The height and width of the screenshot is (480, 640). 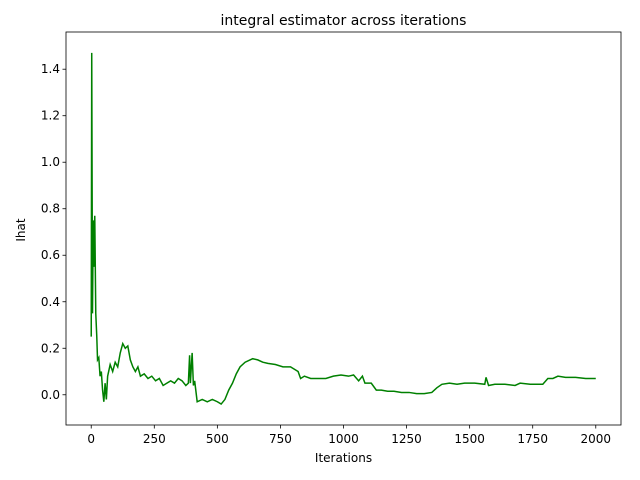 I want to click on chart-title: integral estimator across iterations, so click(x=344, y=21).